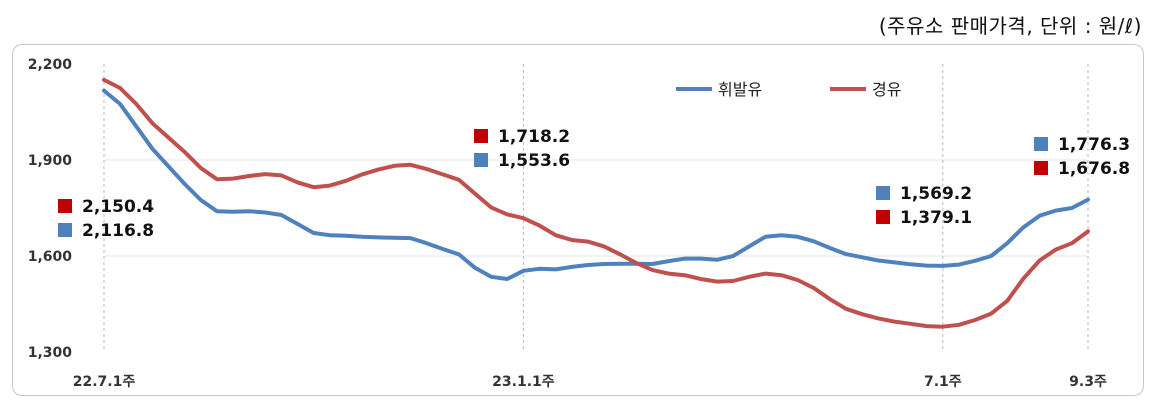 Image resolution: width=1156 pixels, height=407 pixels. What do you see at coordinates (118, 231) in the screenshot?
I see `annotation-value: 2,116.8` at bounding box center [118, 231].